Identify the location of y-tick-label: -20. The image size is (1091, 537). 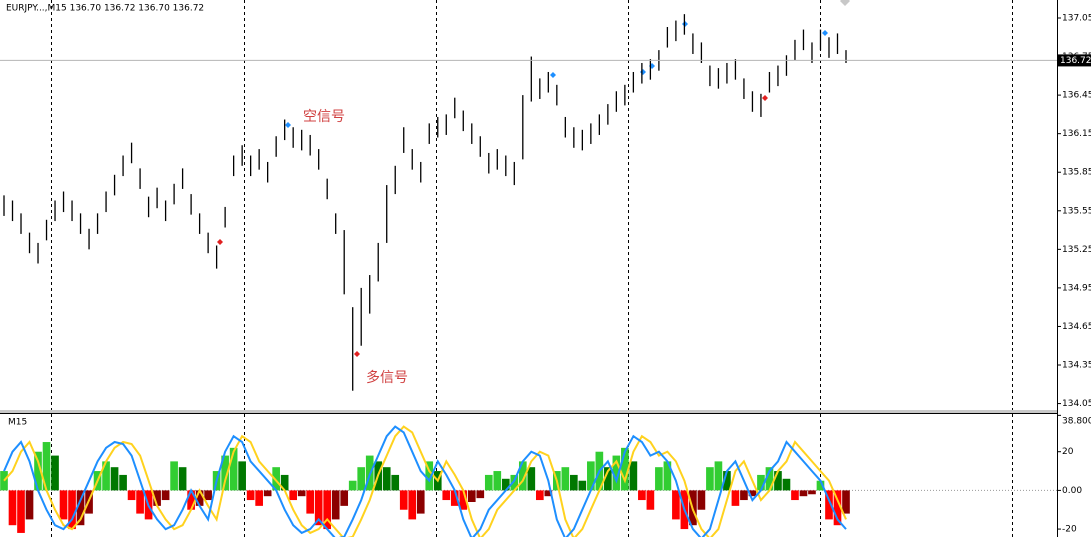
(1069, 530).